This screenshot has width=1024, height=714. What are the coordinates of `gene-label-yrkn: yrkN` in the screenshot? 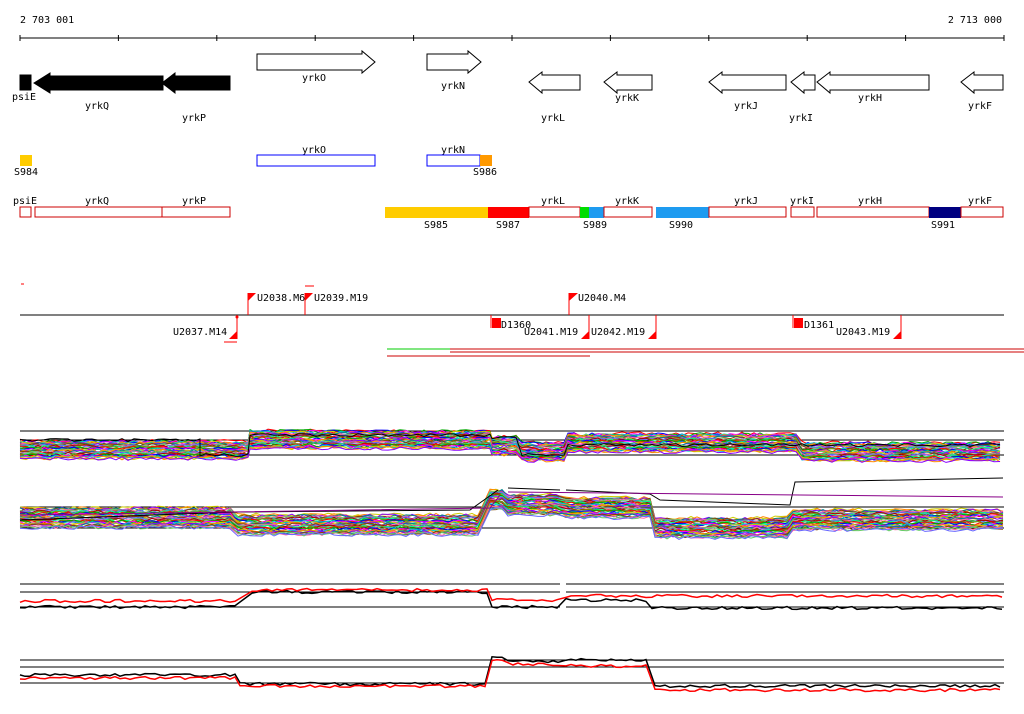 It's located at (453, 86).